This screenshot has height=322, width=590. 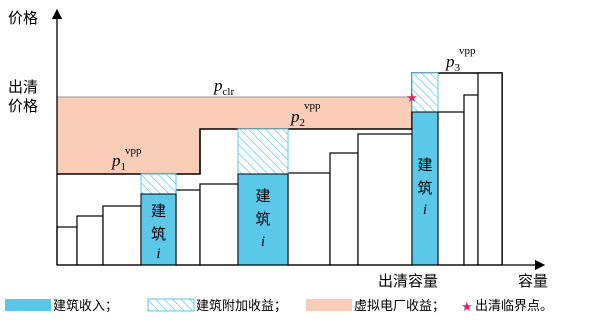 I want to click on legend-extra-income-swatch, so click(x=171, y=305).